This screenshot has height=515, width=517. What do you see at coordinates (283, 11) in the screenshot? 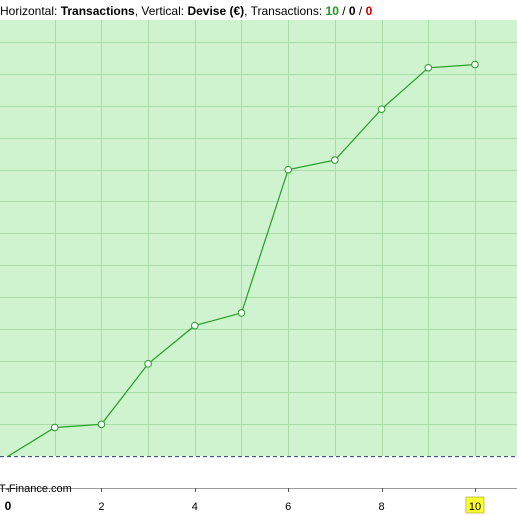
I see `transactions-label: , Transactions:` at bounding box center [283, 11].